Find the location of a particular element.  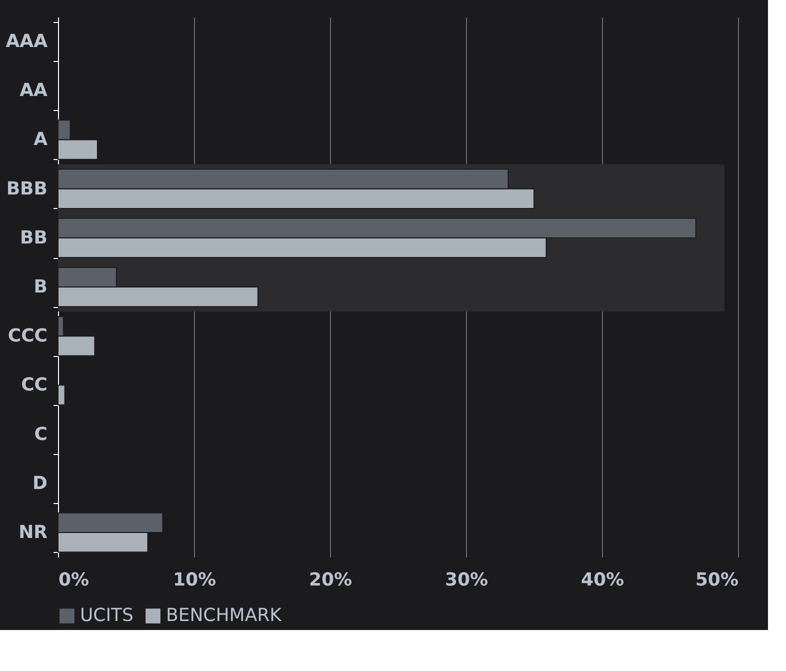

y-tick-label: AA is located at coordinates (34, 91).